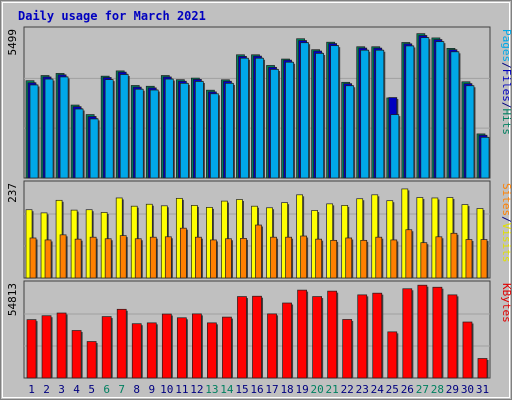  Describe the element at coordinates (211, 389) in the screenshot. I see `x-tick-label: 13` at that location.